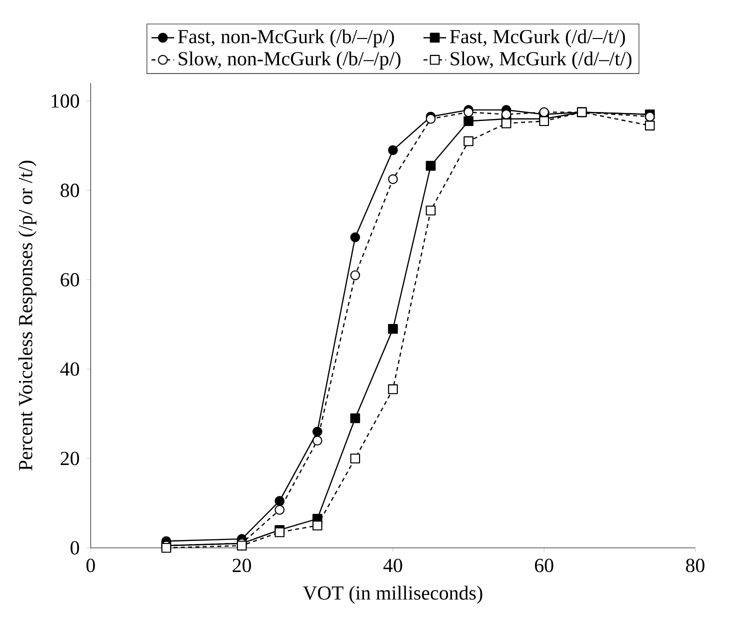  What do you see at coordinates (70, 369) in the screenshot?
I see `y-tick-label: 40` at bounding box center [70, 369].